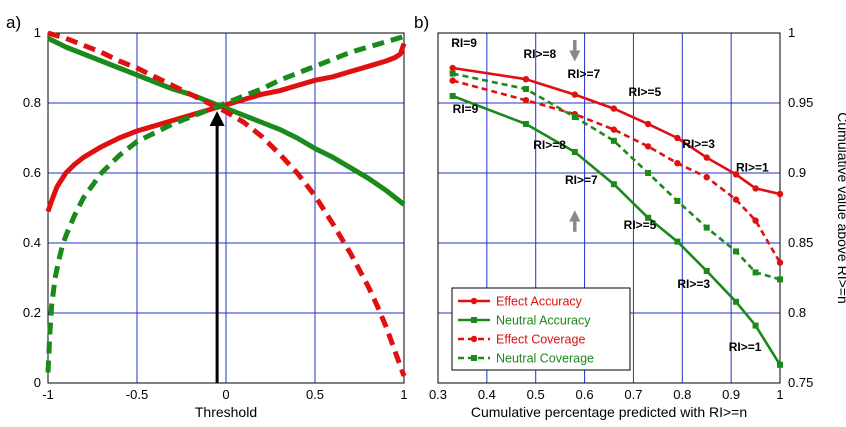  What do you see at coordinates (539, 302) in the screenshot?
I see `legend-label-0: Effect Accuracy` at bounding box center [539, 302].